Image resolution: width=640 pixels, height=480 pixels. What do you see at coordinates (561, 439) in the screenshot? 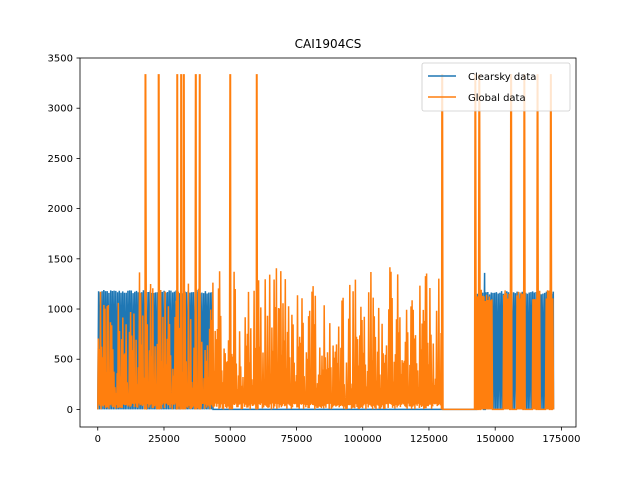
I see `x-tick-label: 175000` at bounding box center [561, 439].